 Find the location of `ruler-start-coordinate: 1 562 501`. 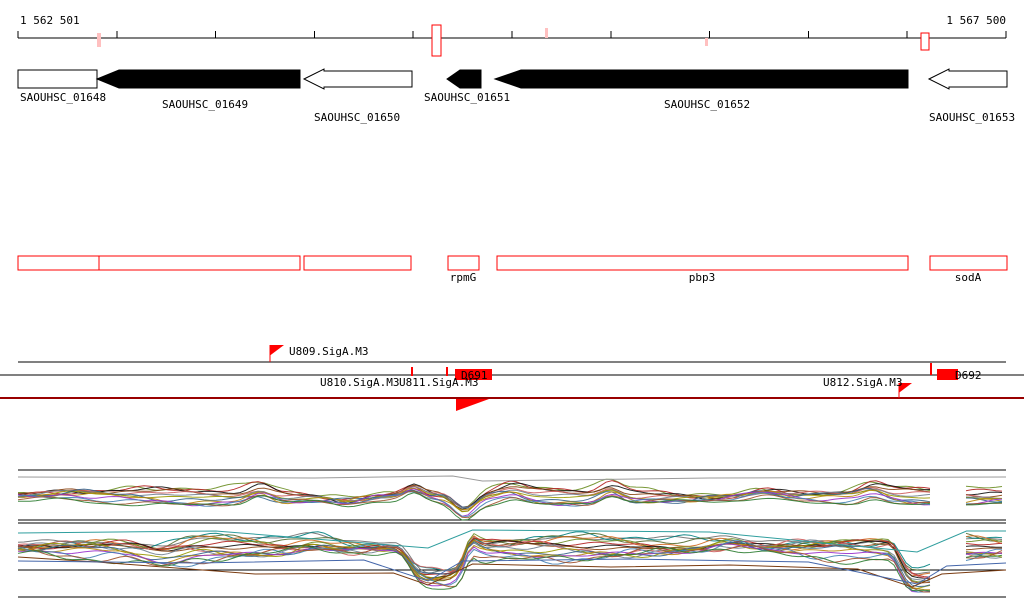

ruler-start-coordinate: 1 562 501 is located at coordinates (50, 20).